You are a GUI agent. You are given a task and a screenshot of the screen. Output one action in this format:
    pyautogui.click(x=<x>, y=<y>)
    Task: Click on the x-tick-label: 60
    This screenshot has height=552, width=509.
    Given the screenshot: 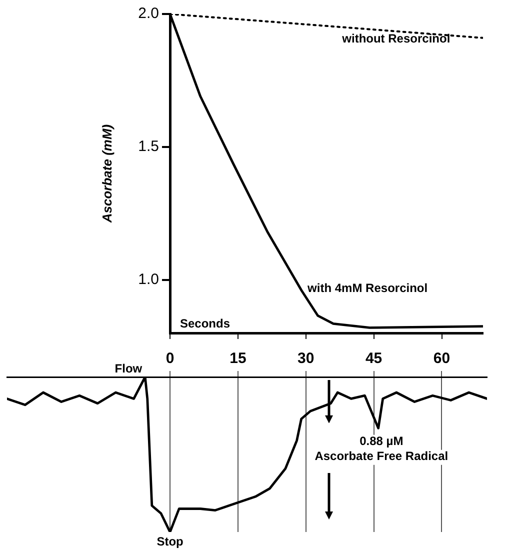 What is the action you would take?
    pyautogui.click(x=441, y=359)
    